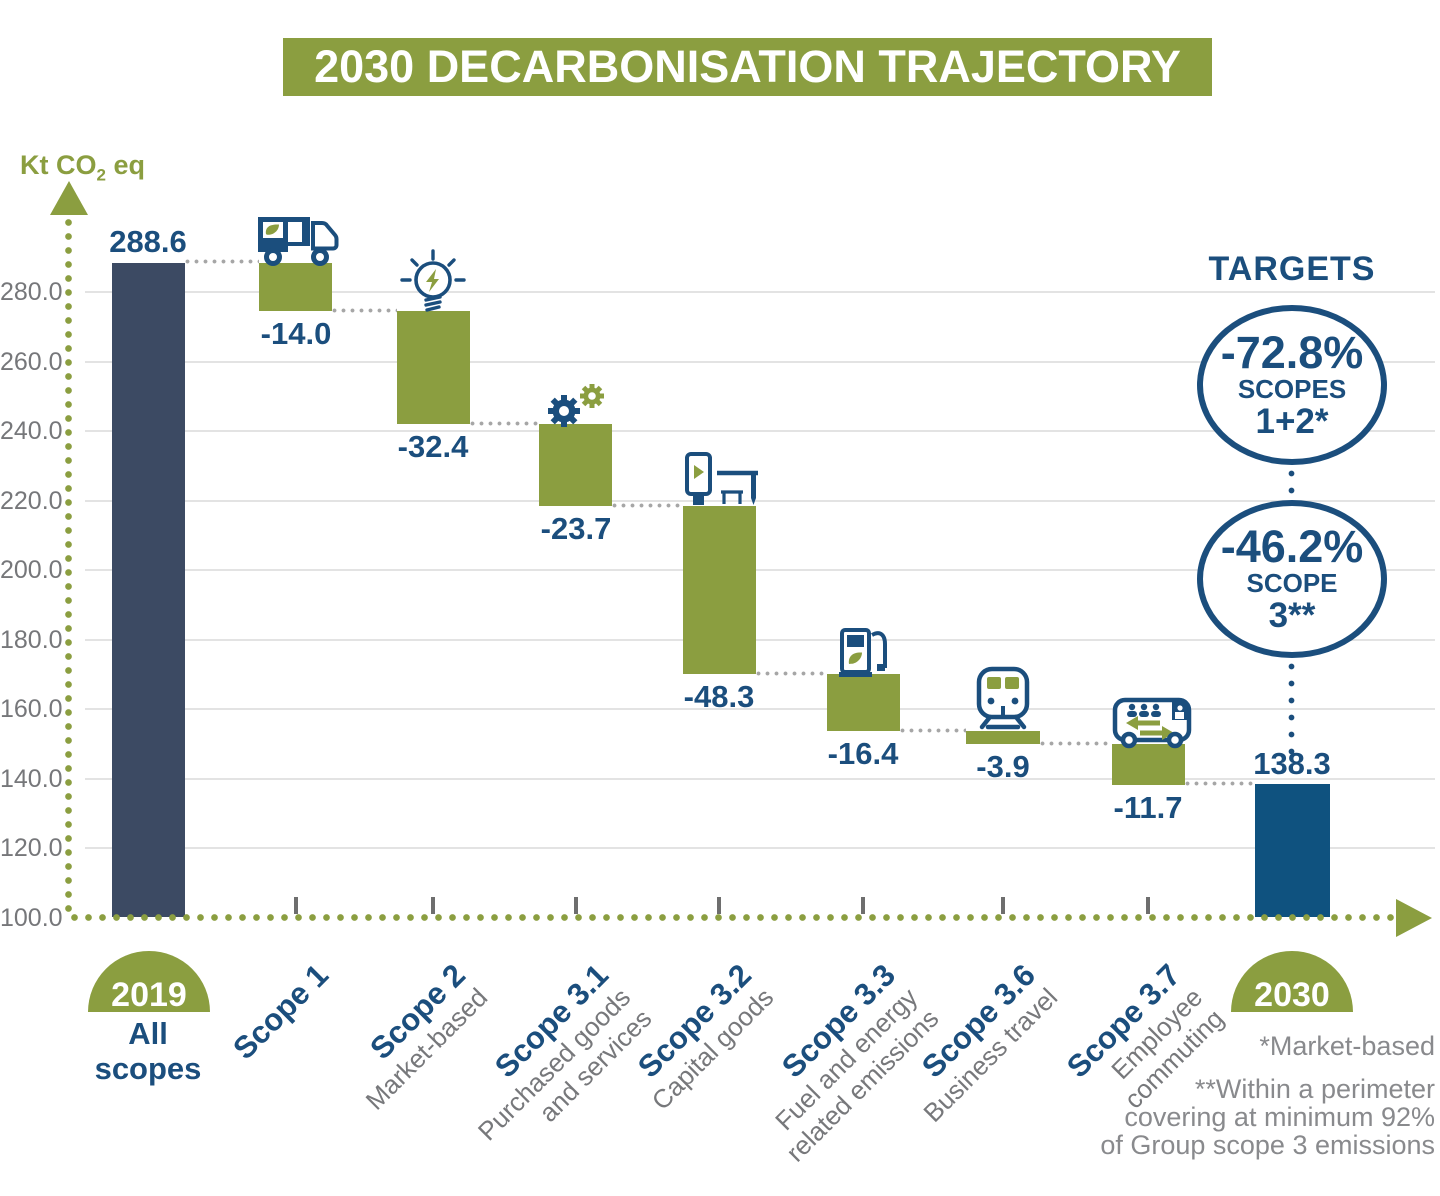  What do you see at coordinates (576, 528) in the screenshot?
I see `value-label-scope-3-1: -23.7` at bounding box center [576, 528].